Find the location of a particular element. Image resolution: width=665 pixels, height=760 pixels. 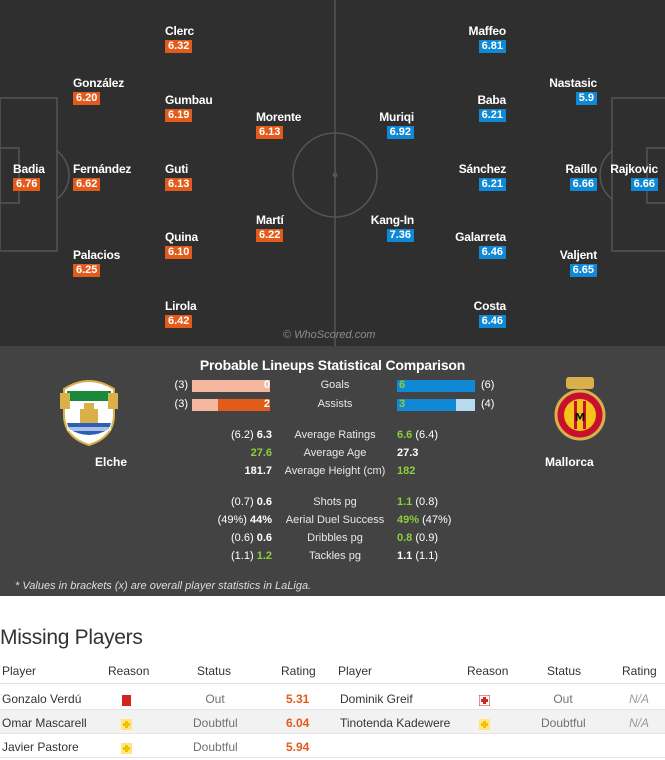

rating-value: 5.31 is located at coordinates (298, 699).